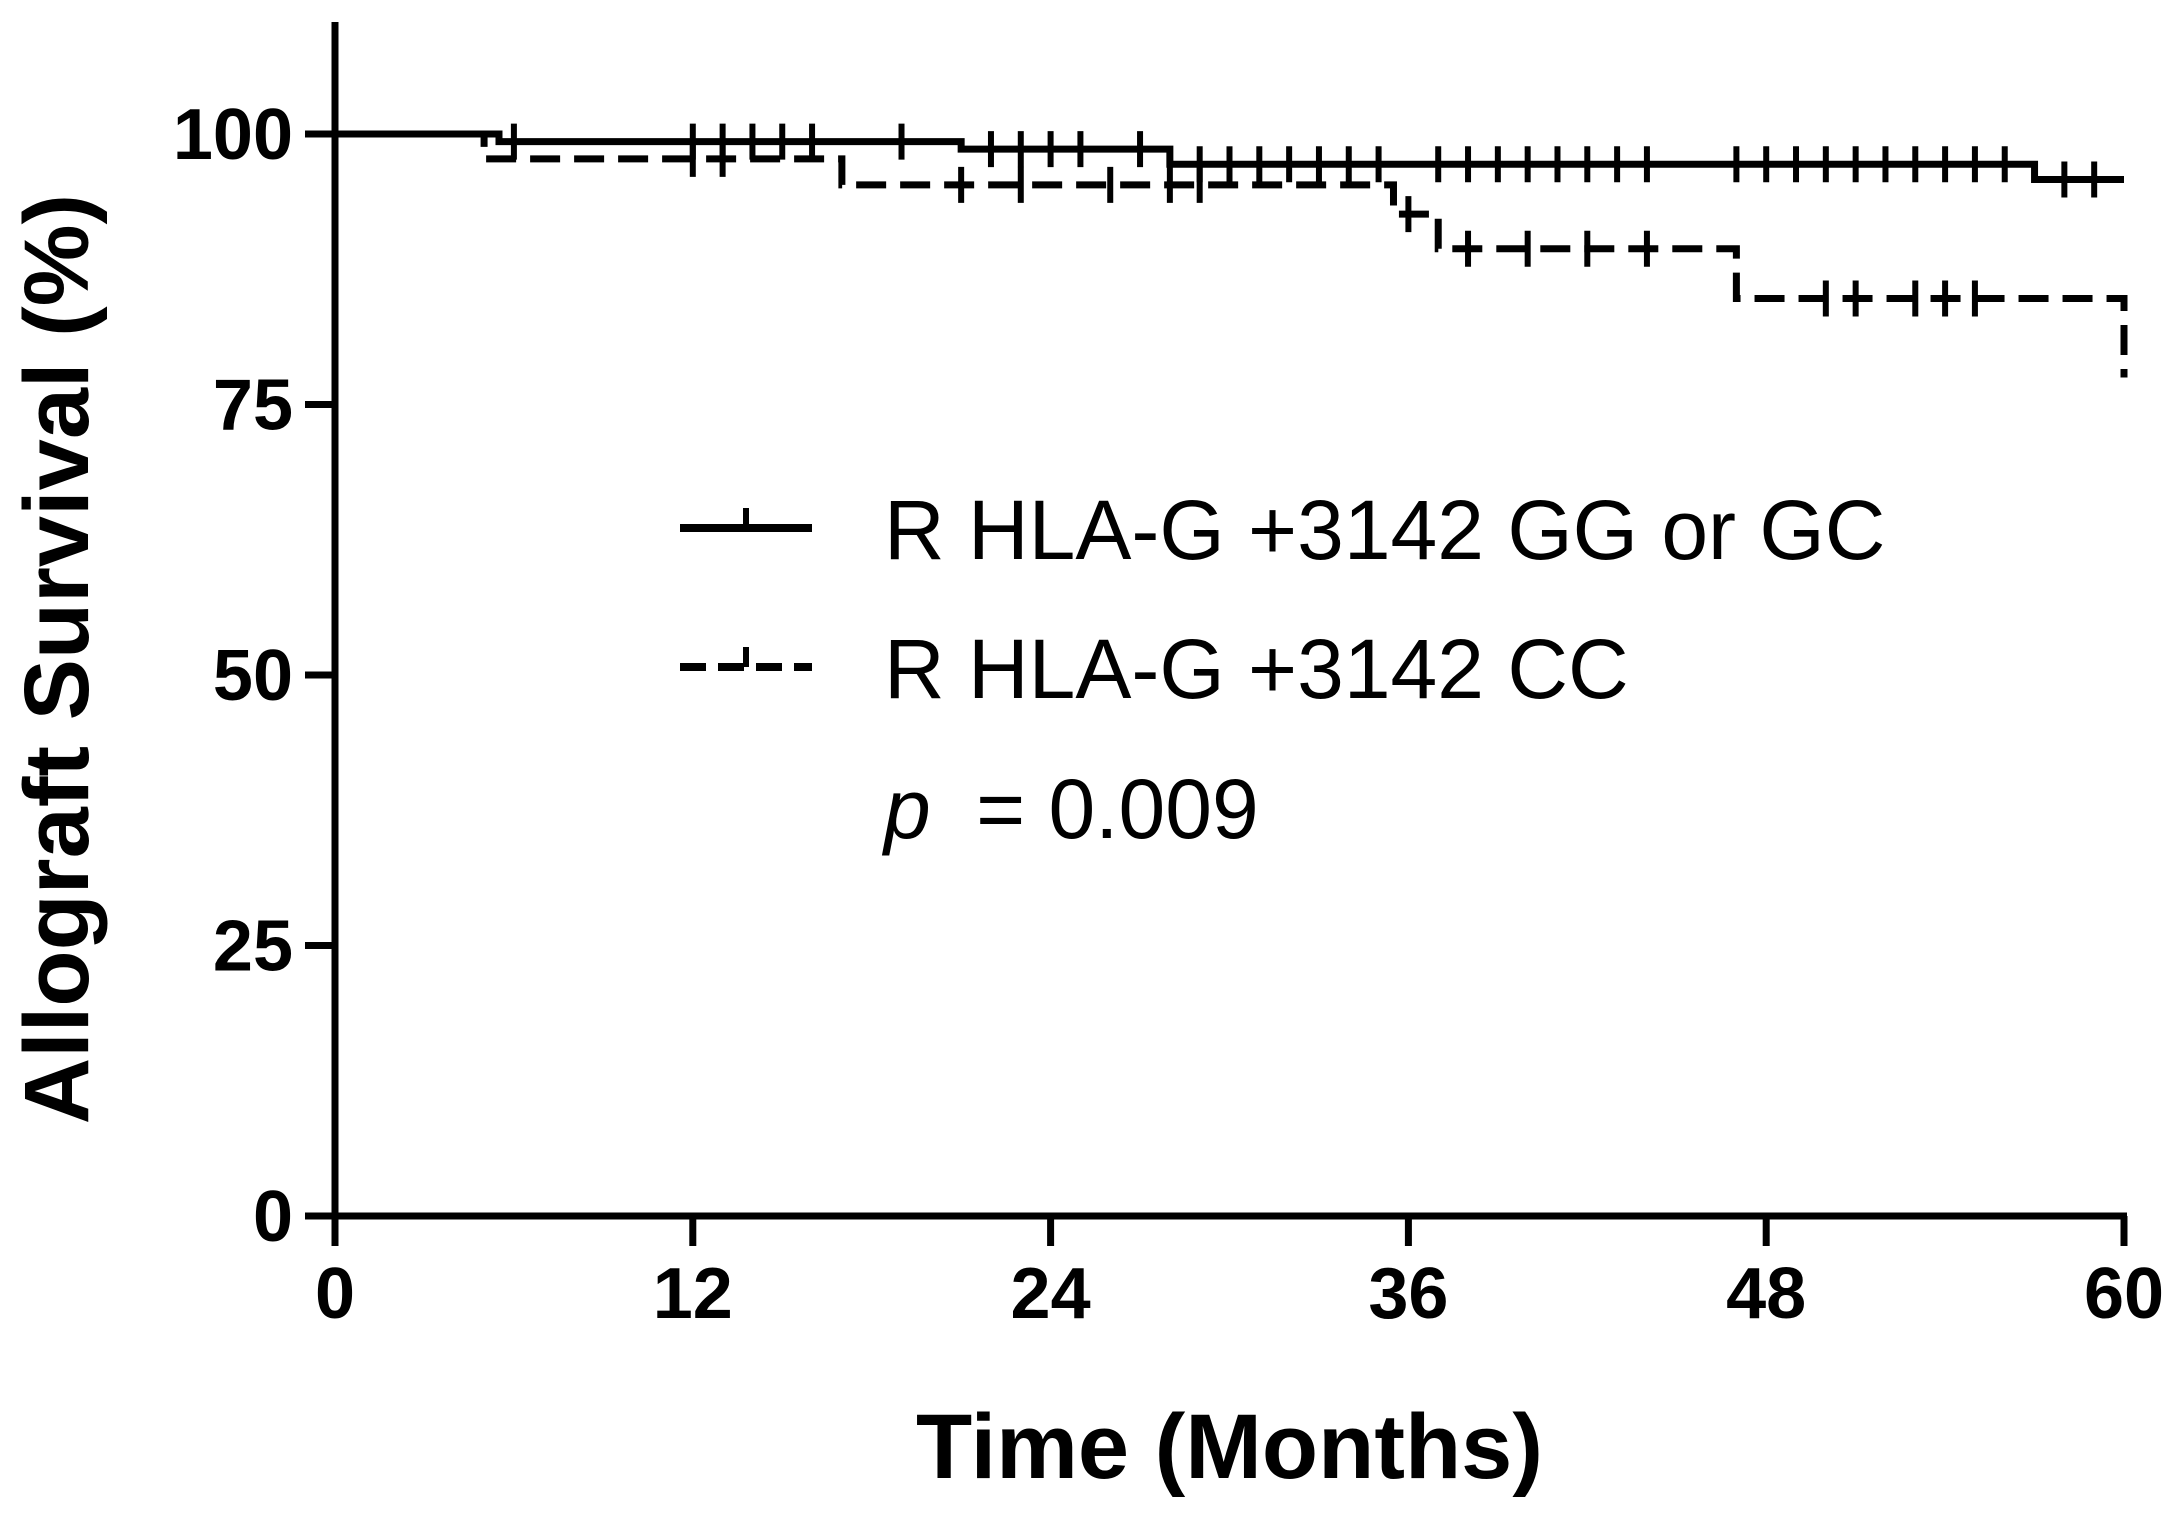  I want to click on x-tick-label-36: 36, so click(1408, 1294).